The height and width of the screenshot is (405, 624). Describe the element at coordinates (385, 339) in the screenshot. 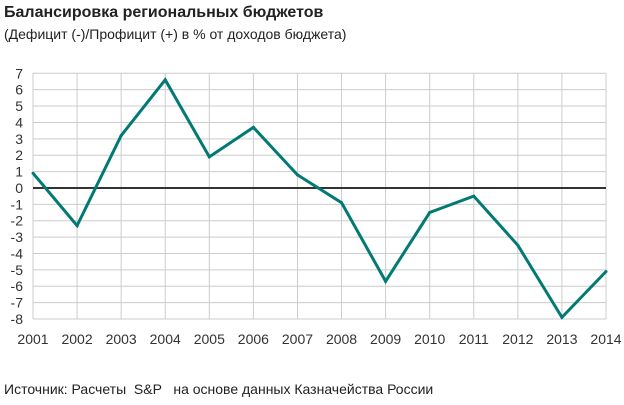

I see `x-tick-label: 2009` at that location.